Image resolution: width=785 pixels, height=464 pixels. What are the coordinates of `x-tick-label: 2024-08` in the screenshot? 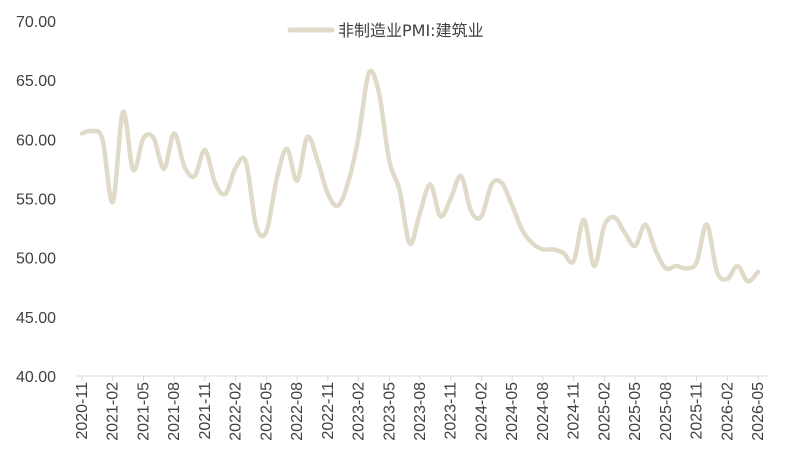 It's located at (543, 411).